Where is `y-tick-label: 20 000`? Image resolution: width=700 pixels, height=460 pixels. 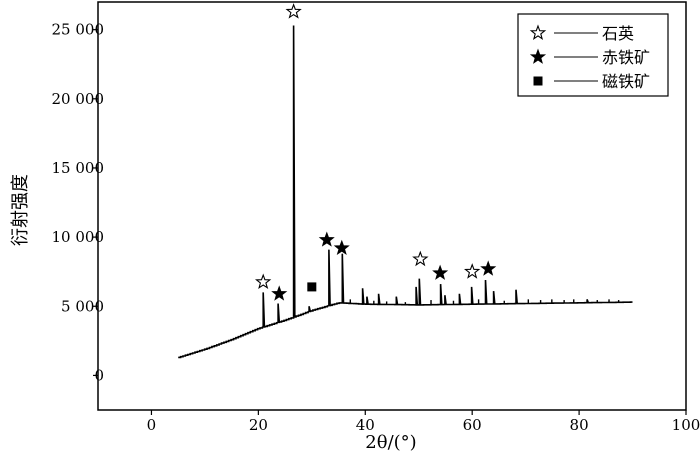
y-tick-label: 20 000 is located at coordinates (78, 99).